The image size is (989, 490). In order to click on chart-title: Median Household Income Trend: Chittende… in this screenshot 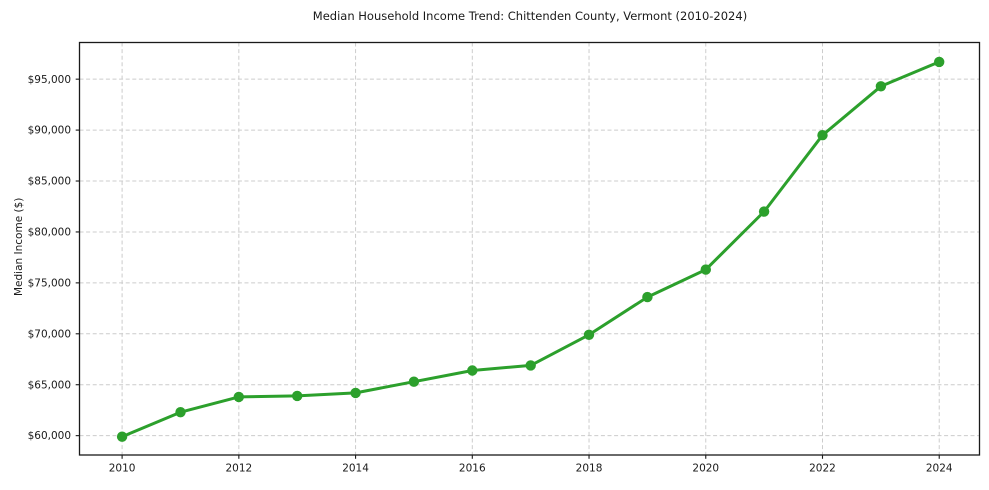, I will do `click(530, 16)`.